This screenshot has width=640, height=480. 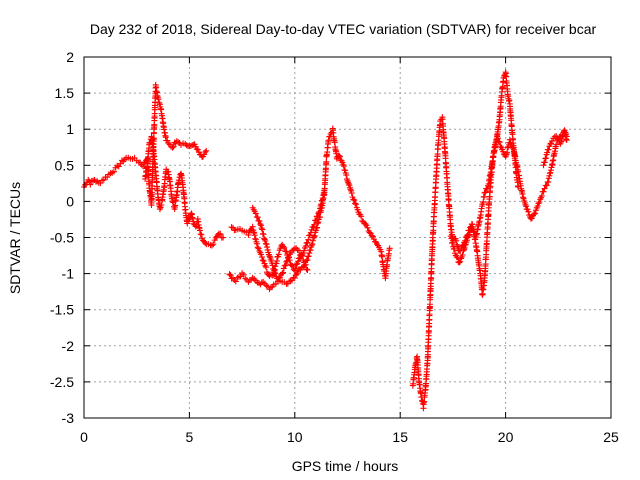 What do you see at coordinates (65, 93) in the screenshot?
I see `y-tick-label: 1.5` at bounding box center [65, 93].